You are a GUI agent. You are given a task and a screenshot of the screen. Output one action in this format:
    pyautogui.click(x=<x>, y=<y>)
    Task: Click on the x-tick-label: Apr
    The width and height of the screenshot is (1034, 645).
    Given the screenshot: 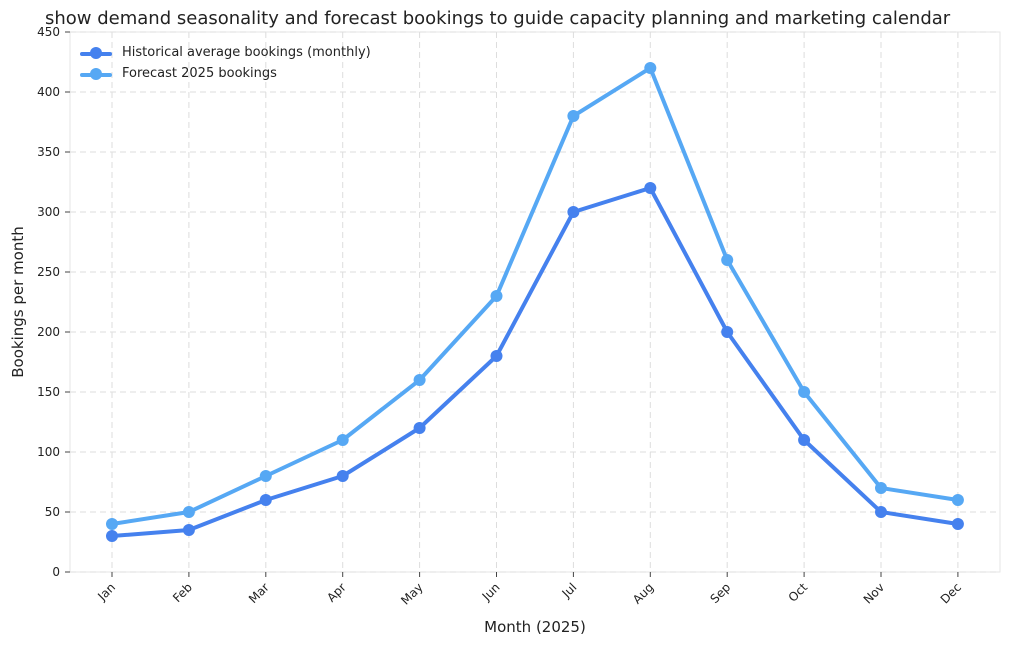 What is the action you would take?
    pyautogui.click(x=336, y=592)
    